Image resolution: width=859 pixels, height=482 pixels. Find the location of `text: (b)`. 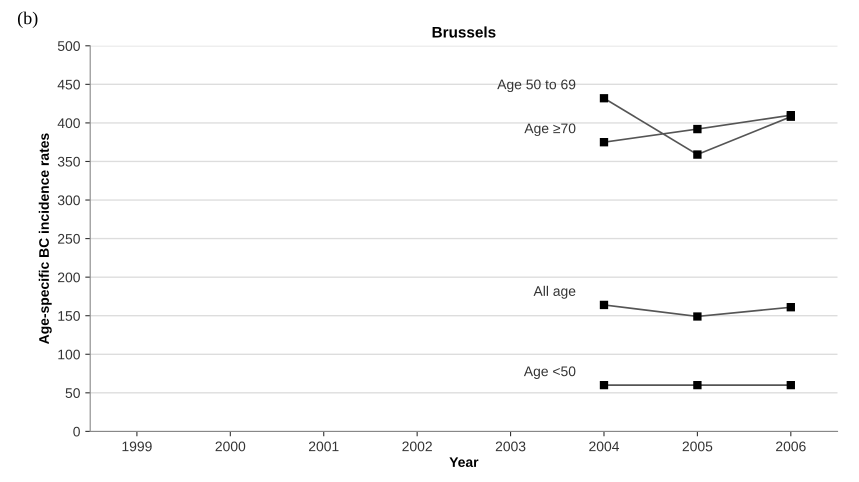

text: (b) is located at coordinates (28, 20).